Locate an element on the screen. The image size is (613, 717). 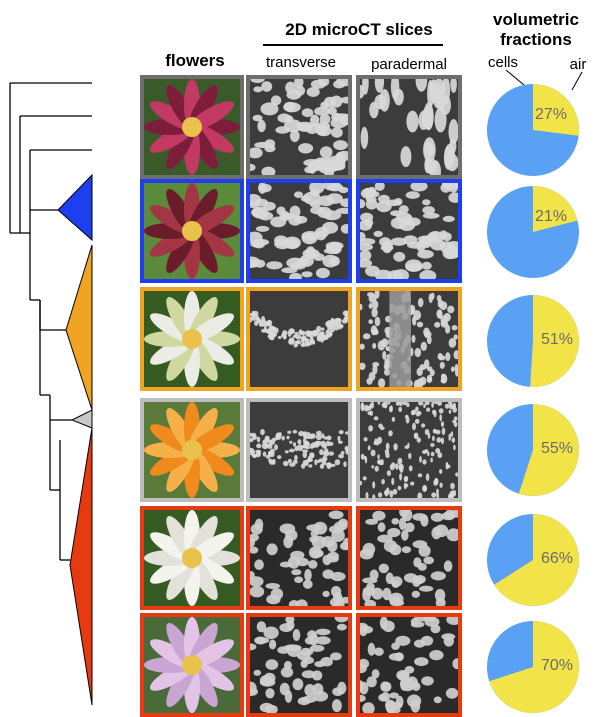
flower-photo-row6 is located at coordinates (192, 665).